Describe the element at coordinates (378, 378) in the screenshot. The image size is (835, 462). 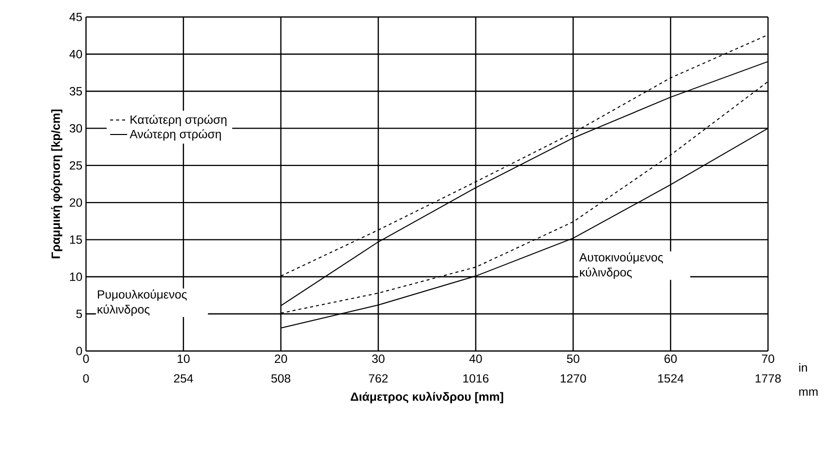
I see `x2-tick-label: 762` at that location.